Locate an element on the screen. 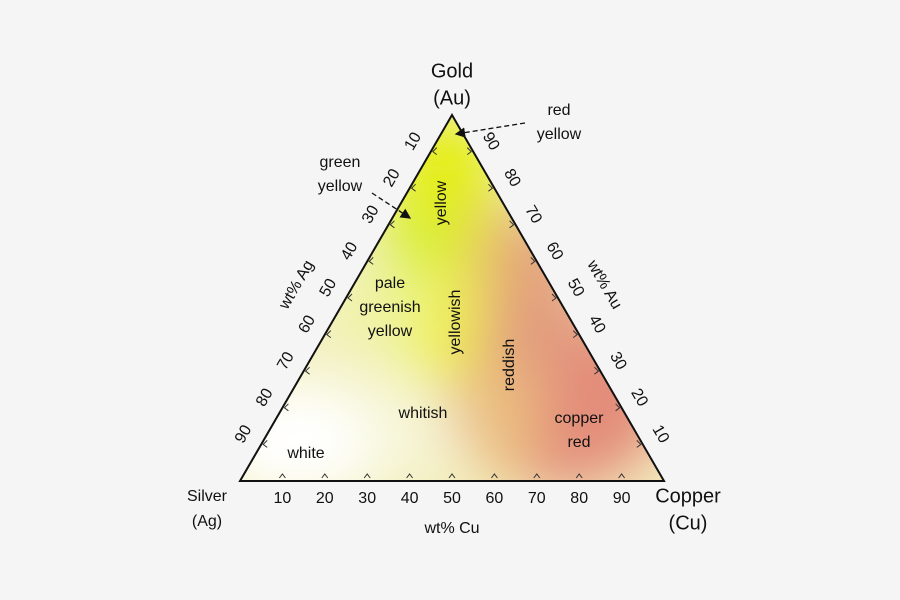  callout-label: red is located at coordinates (558, 110).